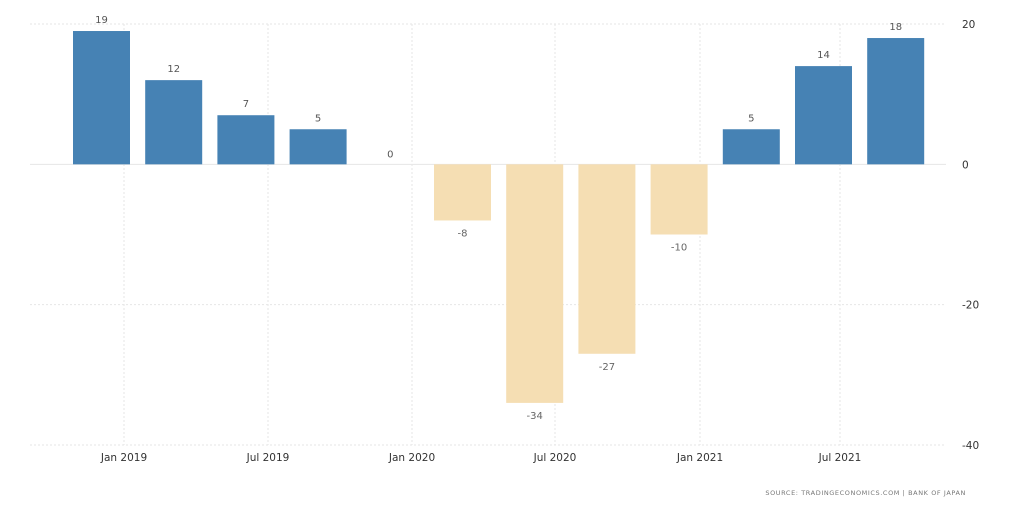  What do you see at coordinates (679, 248) in the screenshot?
I see `data-label: -10` at bounding box center [679, 248].